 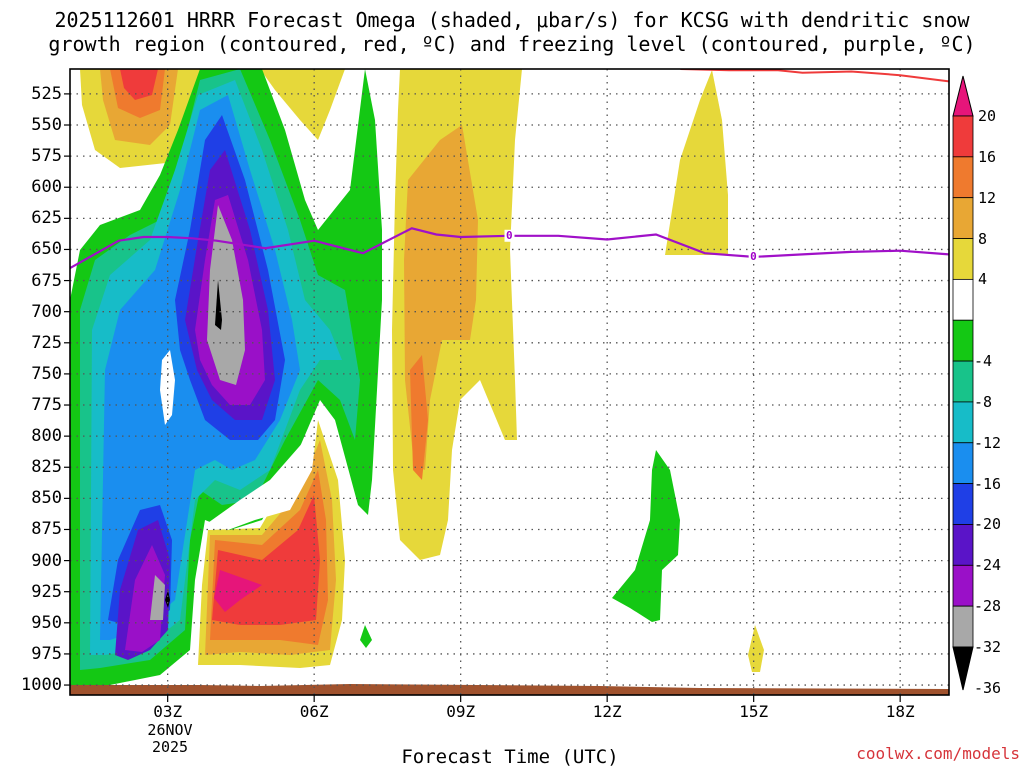 What do you see at coordinates (509, 689) in the screenshot?
I see `surface-ground` at bounding box center [509, 689].